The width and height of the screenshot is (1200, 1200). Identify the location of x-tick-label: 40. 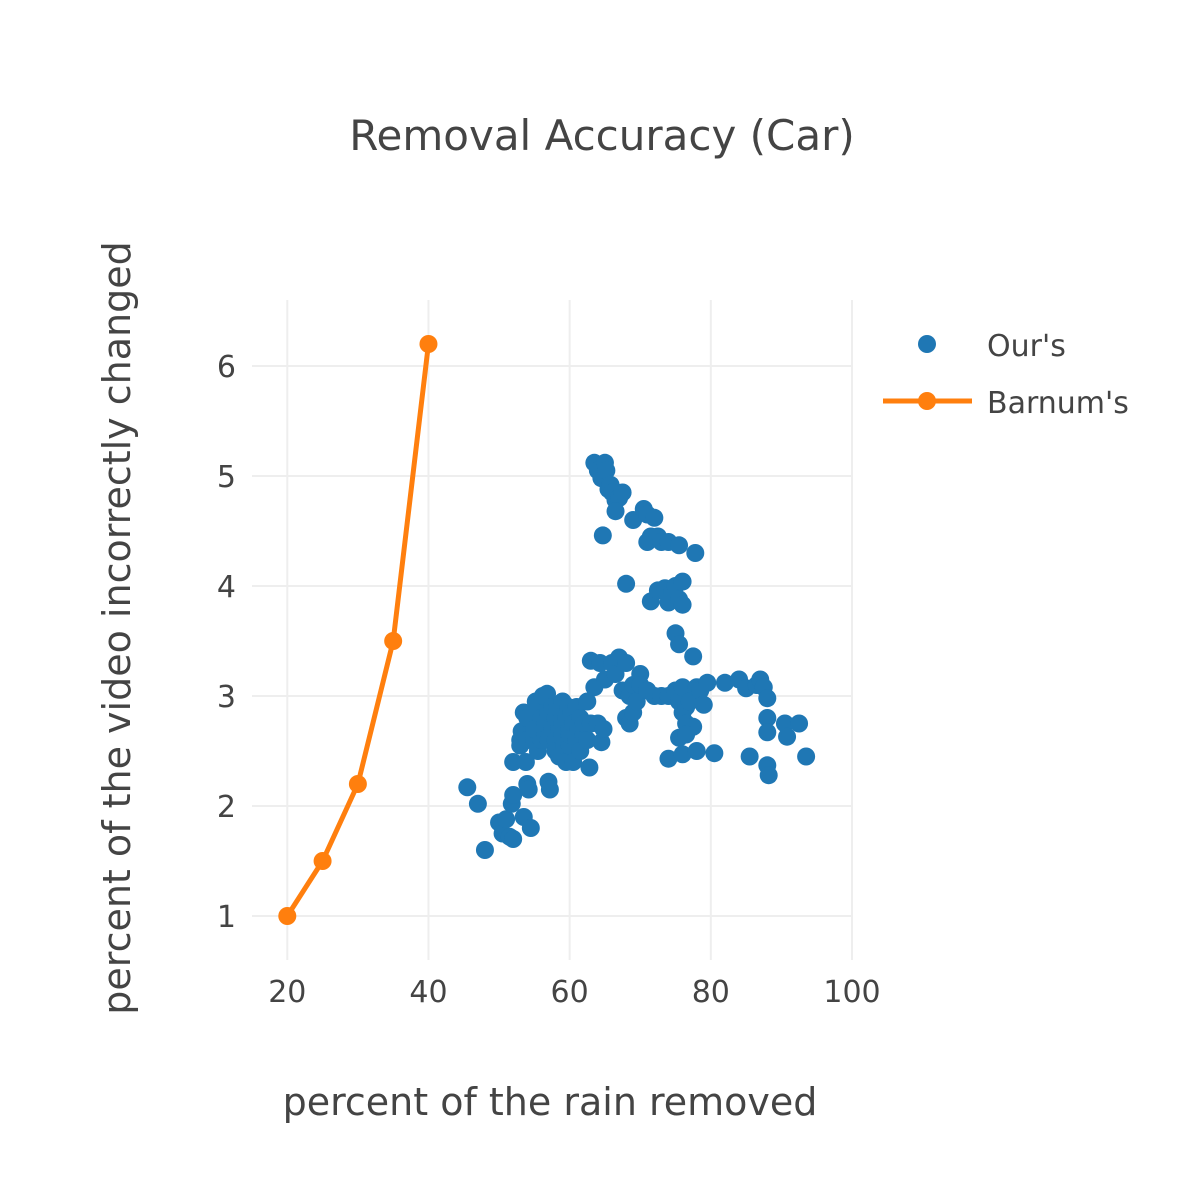
(428, 992).